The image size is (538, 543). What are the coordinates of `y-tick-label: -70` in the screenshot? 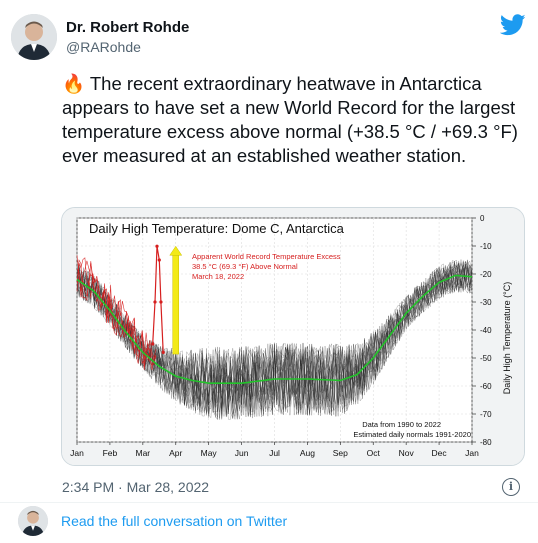 It's located at (486, 414).